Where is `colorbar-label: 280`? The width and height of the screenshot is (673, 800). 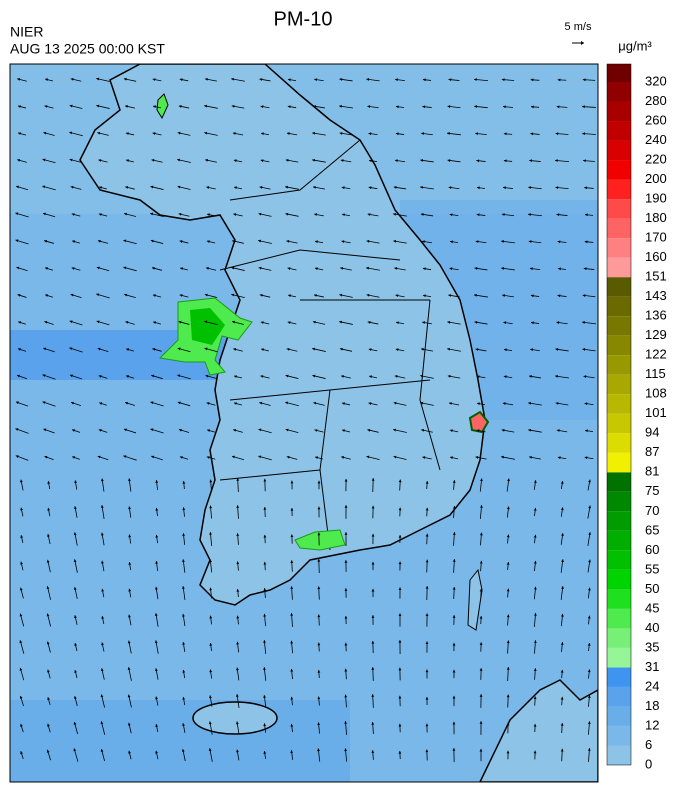 colorbar-label: 280 is located at coordinates (656, 100).